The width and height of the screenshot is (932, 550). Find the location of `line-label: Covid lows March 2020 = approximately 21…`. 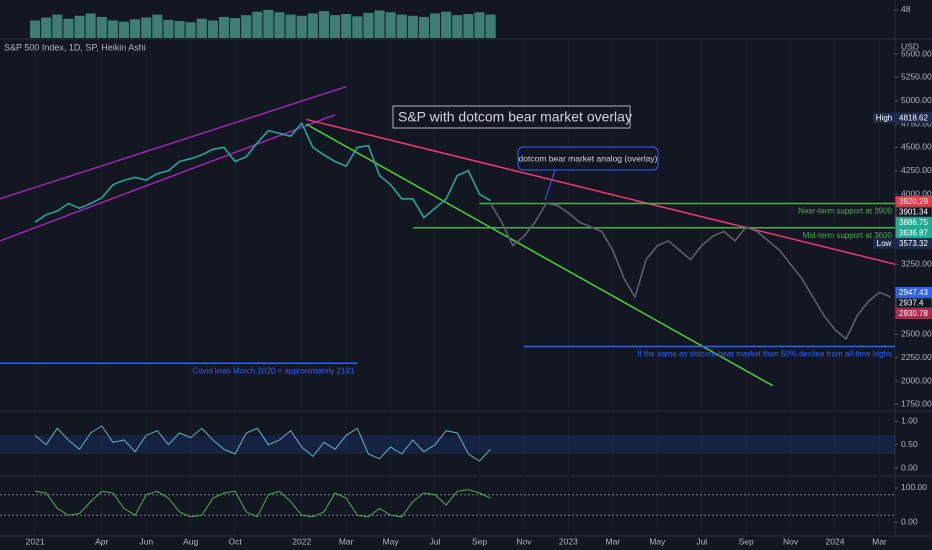

line-label: Covid lows March 2020 = approximately 21… is located at coordinates (273, 370).